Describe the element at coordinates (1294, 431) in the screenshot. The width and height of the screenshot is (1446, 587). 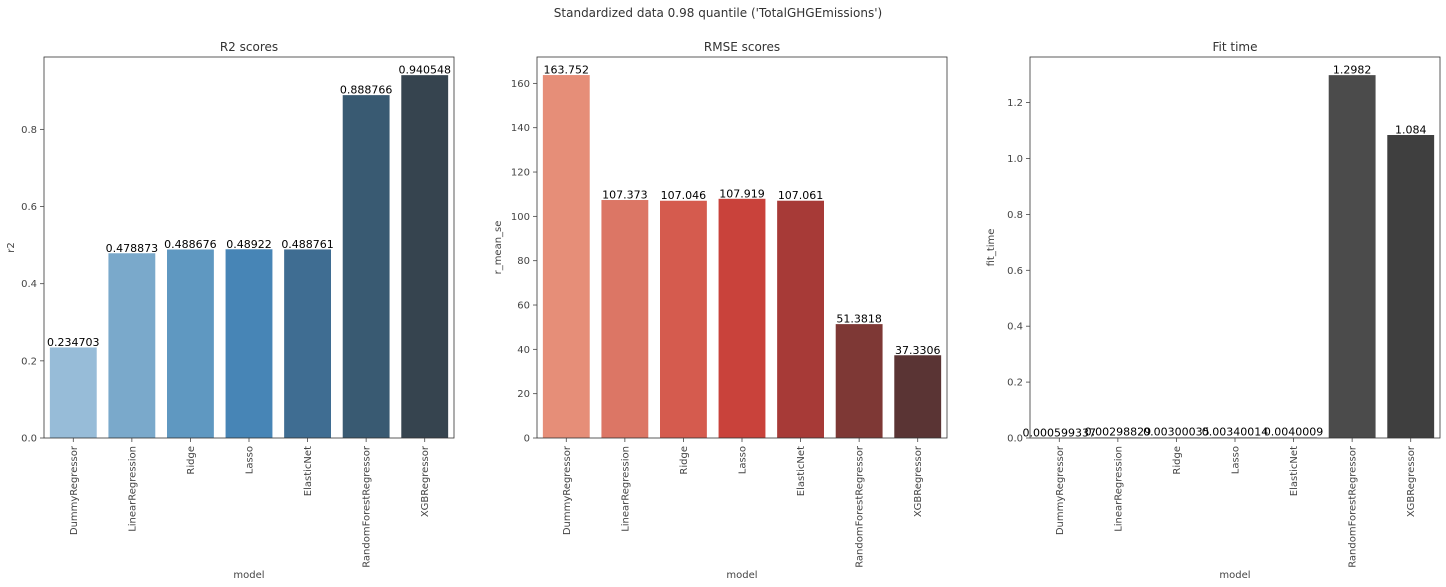
I see `fit-time-data-label: 0.0040009` at that location.